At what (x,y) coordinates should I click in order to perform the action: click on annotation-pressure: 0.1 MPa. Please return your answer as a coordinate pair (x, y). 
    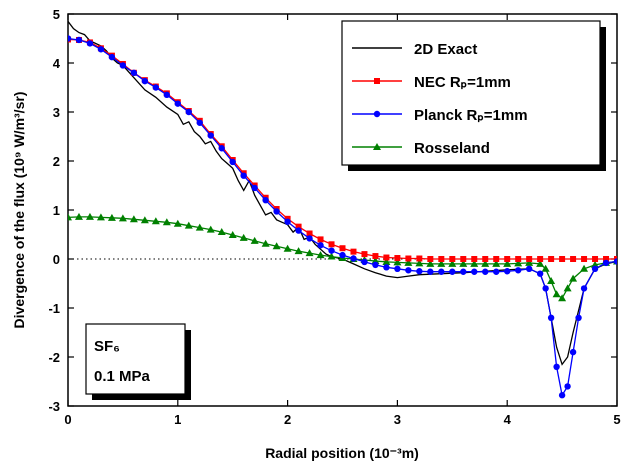
    Looking at the image, I should click on (122, 376).